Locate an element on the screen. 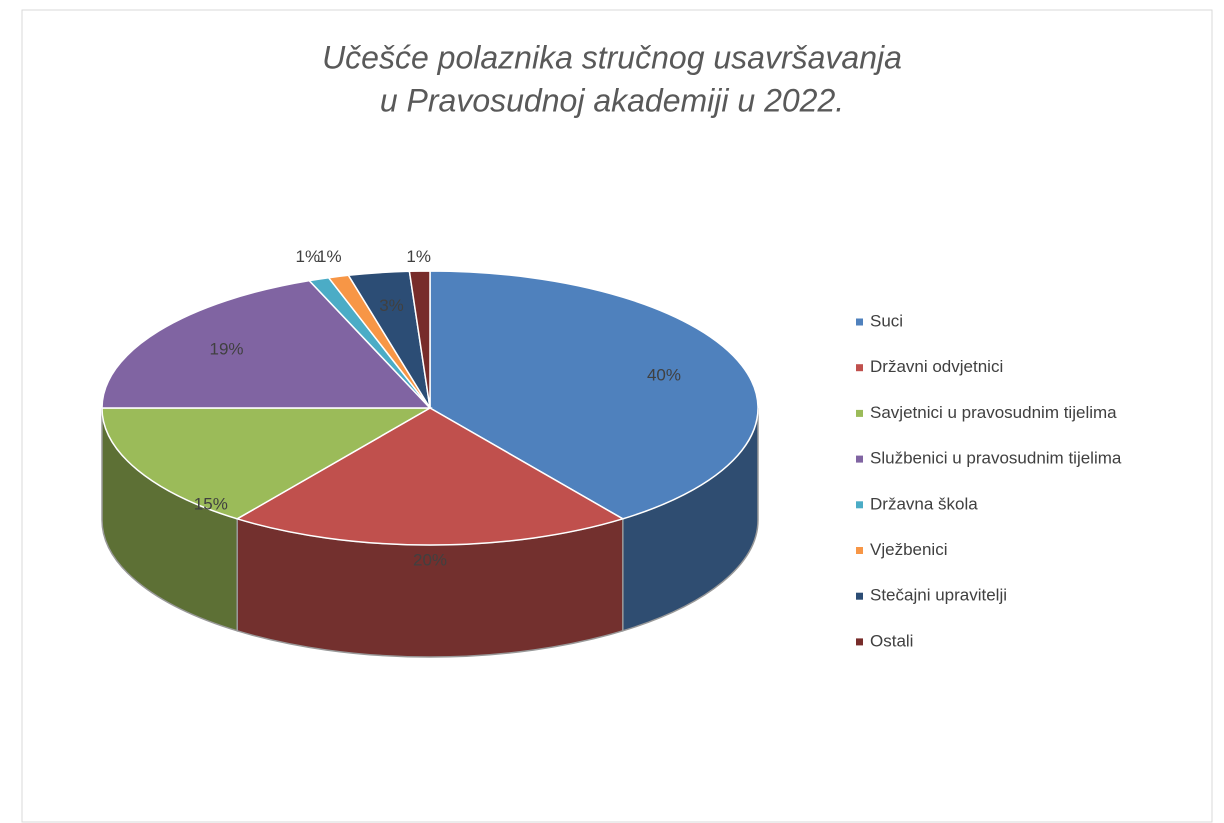 Image resolution: width=1224 pixels, height=823 pixels. chart-title: u Pravosudnoj akademiji u 2022. is located at coordinates (612, 100).